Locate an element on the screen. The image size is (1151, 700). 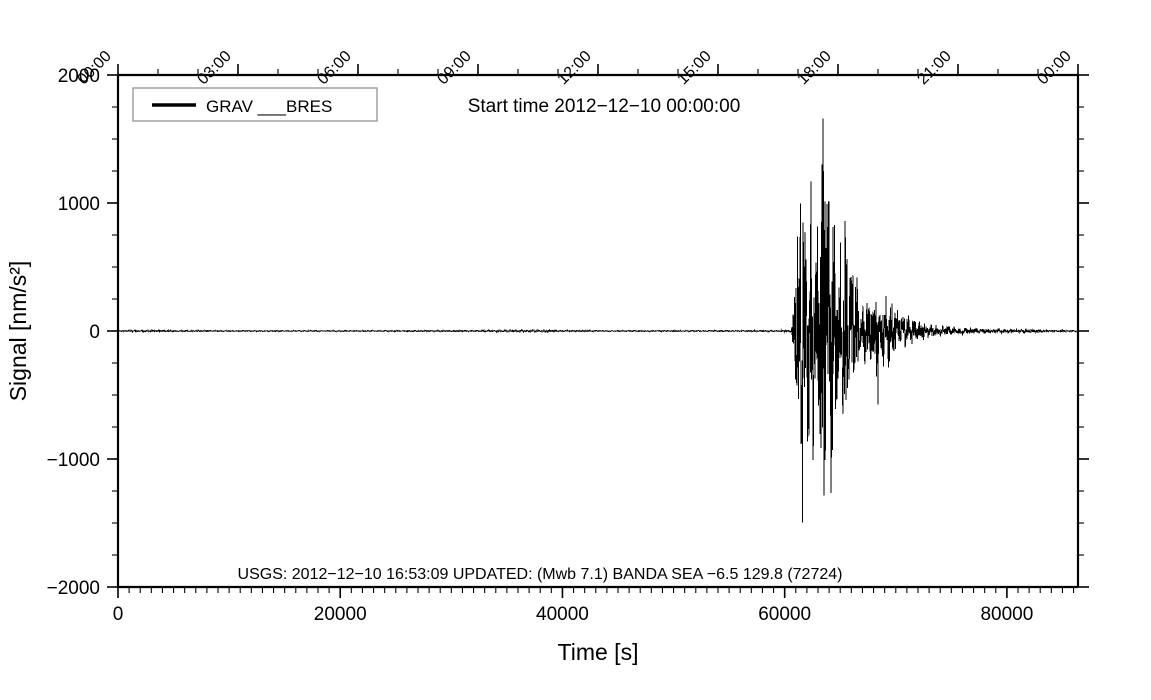
legend: GRAV ___BRES is located at coordinates (255, 104).